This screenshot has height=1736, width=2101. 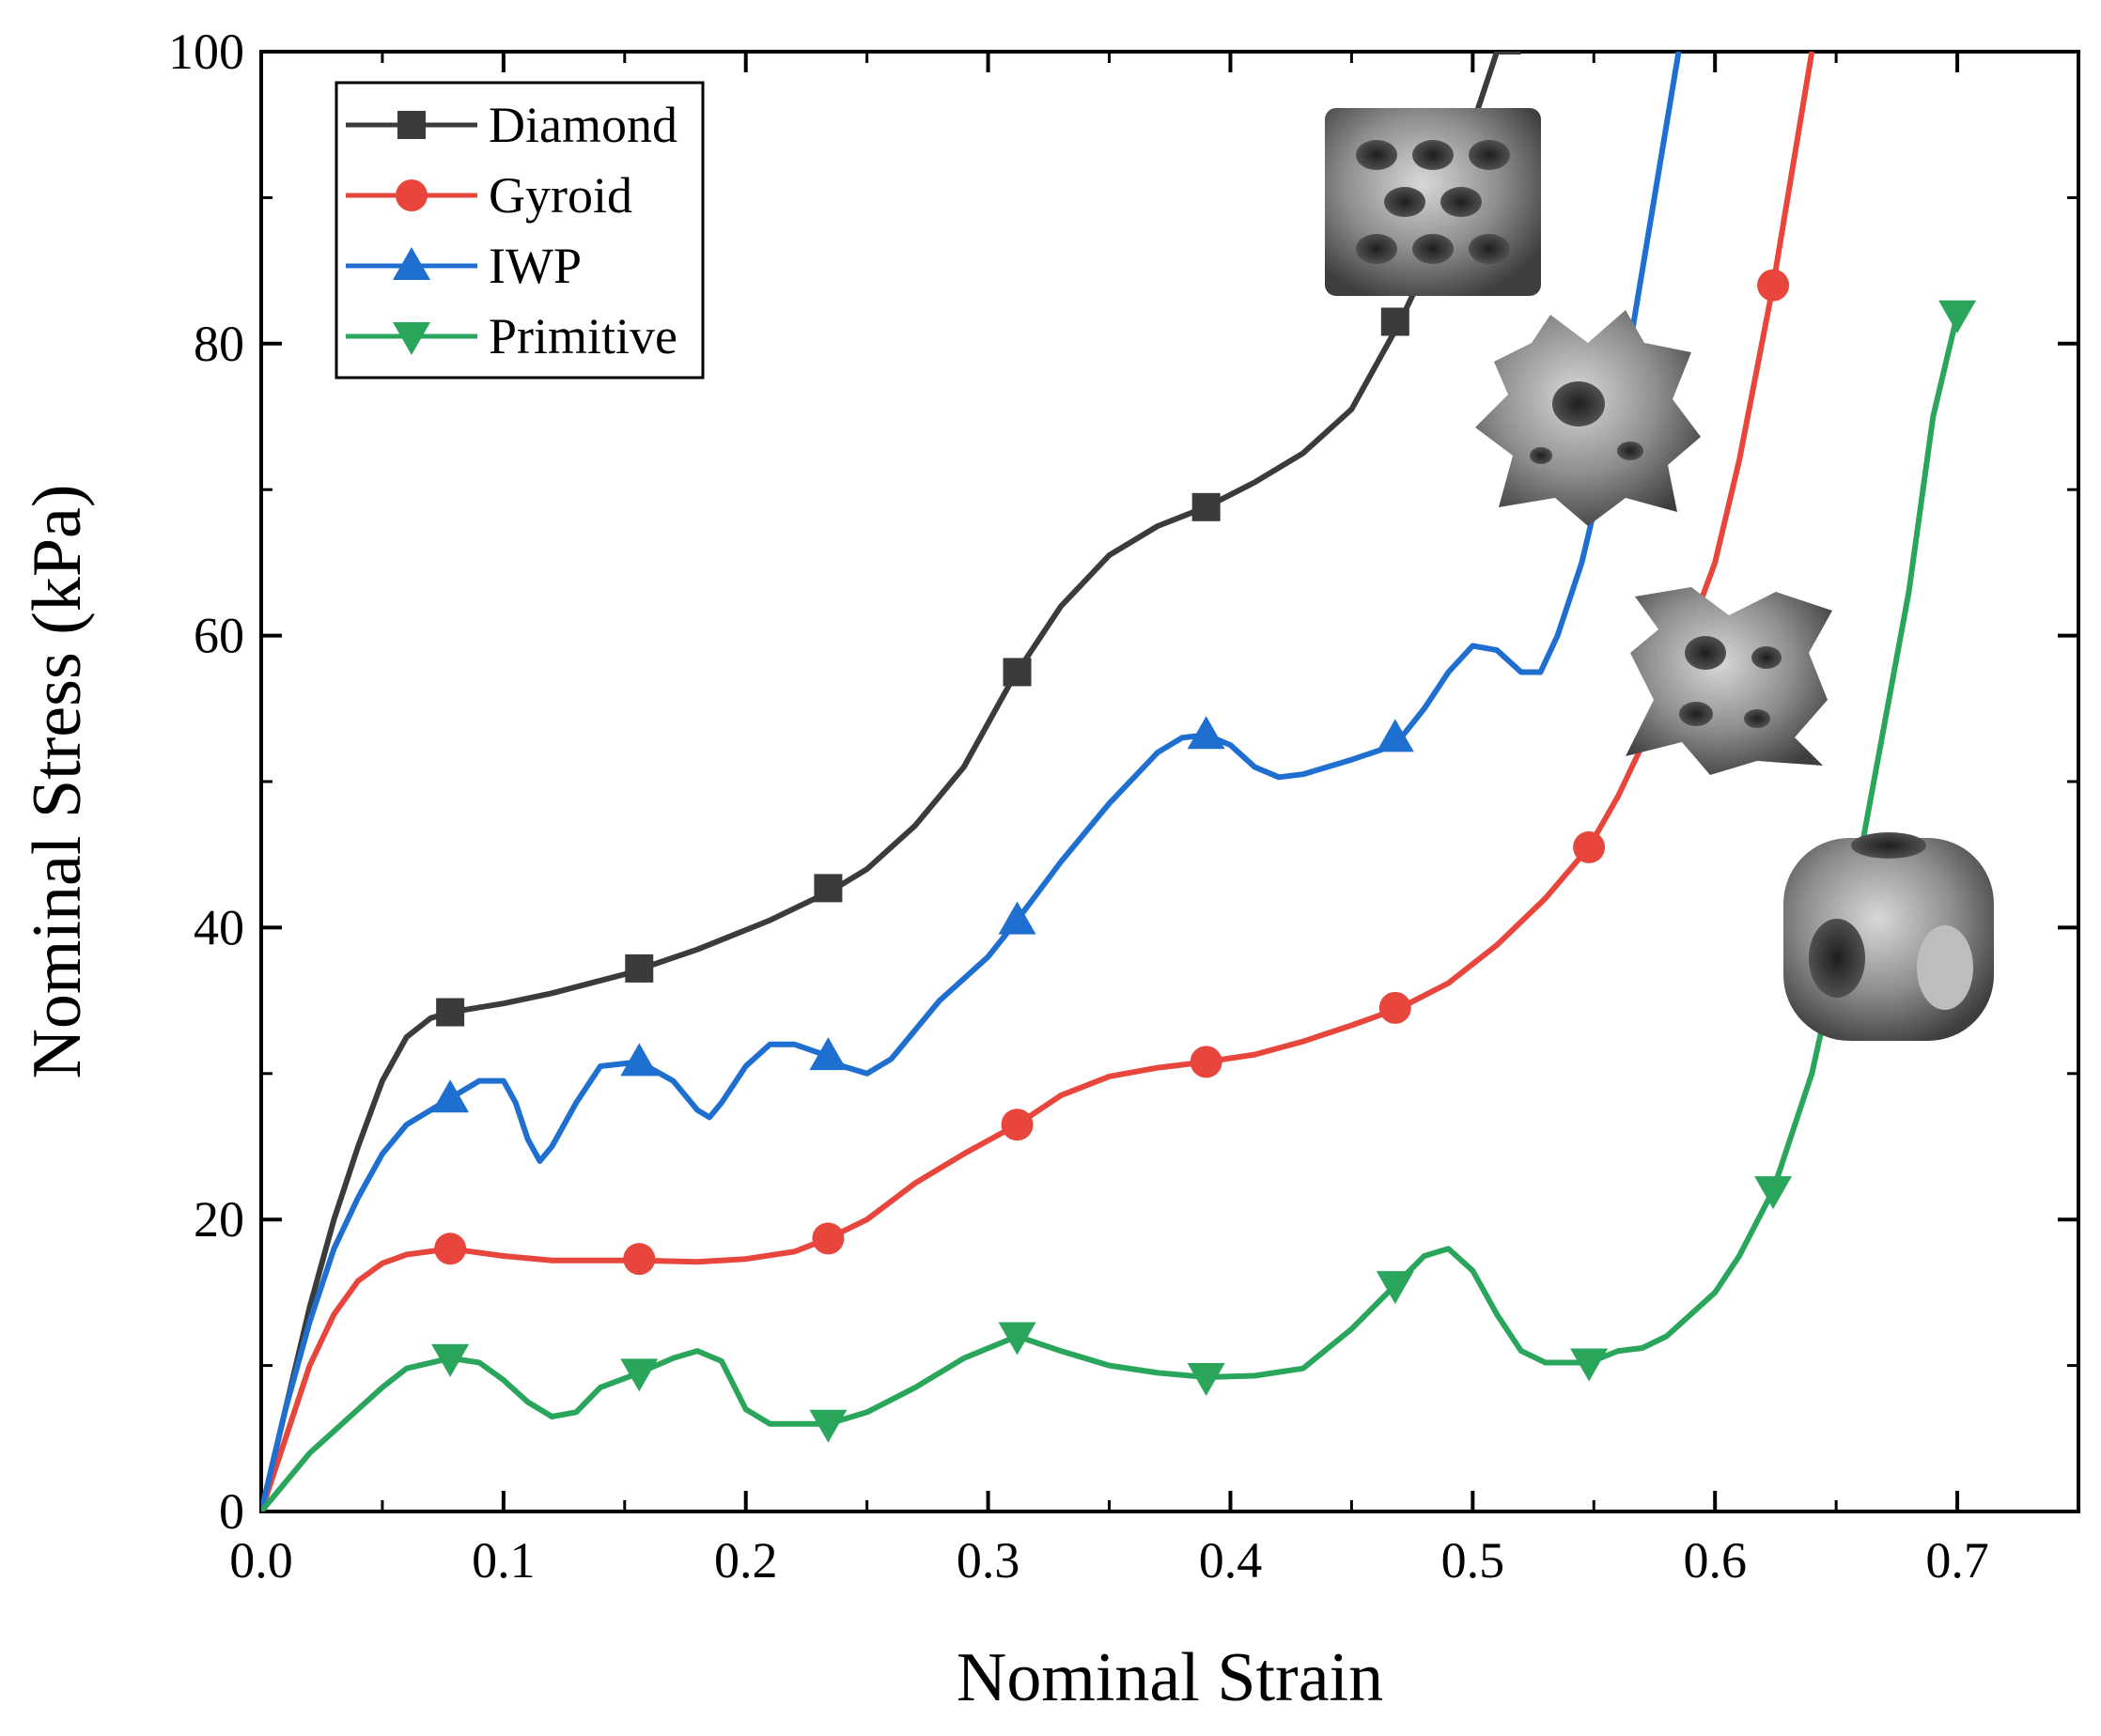 What do you see at coordinates (583, 336) in the screenshot?
I see `legend-label-primitive: Primitive` at bounding box center [583, 336].